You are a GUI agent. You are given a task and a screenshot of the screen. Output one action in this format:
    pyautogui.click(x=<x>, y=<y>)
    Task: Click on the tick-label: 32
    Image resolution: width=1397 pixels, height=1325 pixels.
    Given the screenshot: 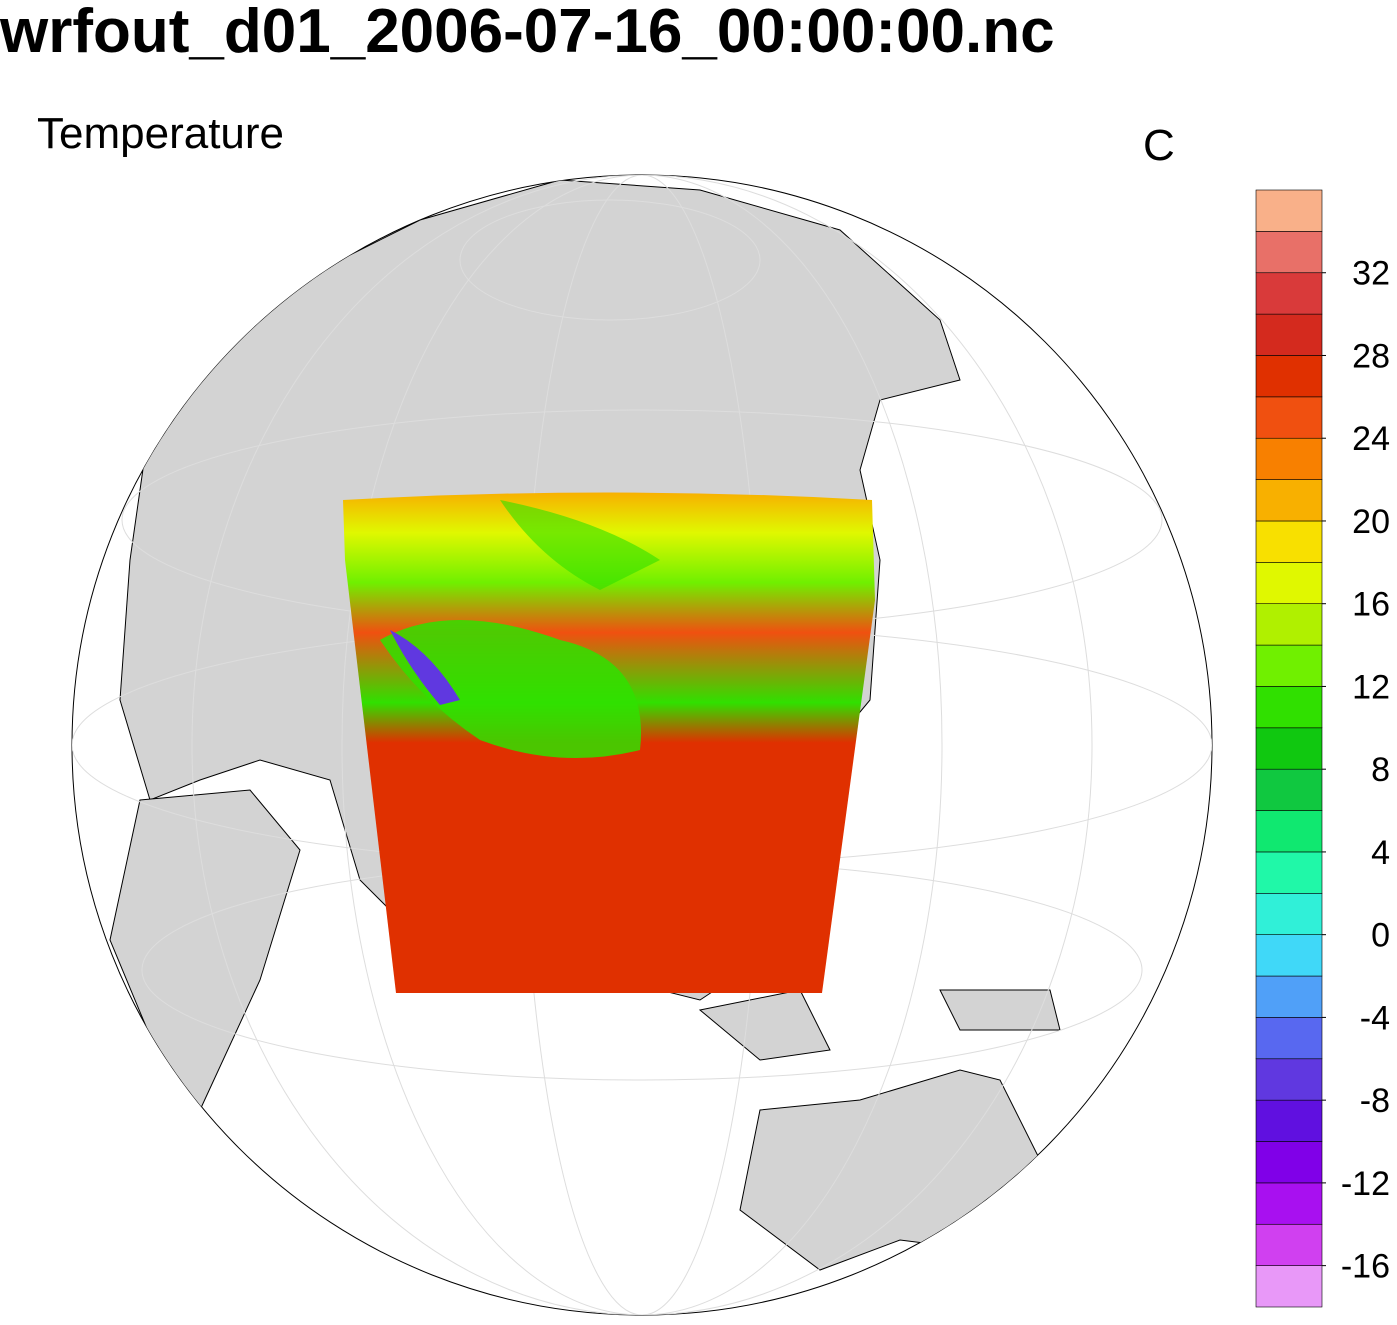 What is the action you would take?
    pyautogui.click(x=1371, y=274)
    